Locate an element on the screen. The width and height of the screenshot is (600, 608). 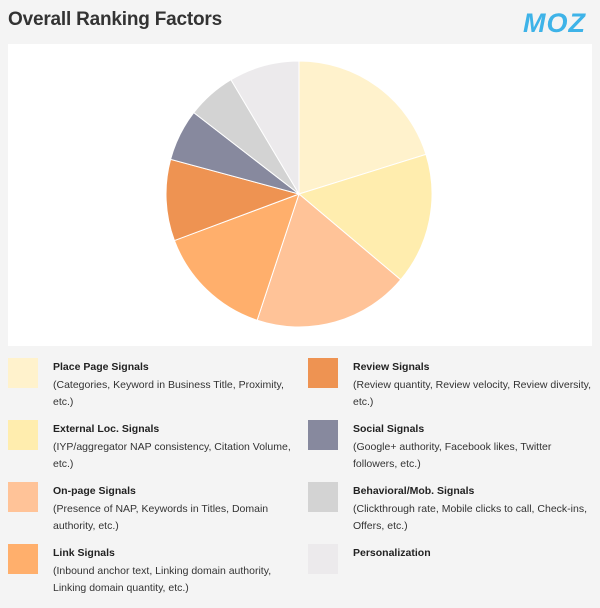
legend-label: Behavioral/Mob. Signals is located at coordinates (414, 491).